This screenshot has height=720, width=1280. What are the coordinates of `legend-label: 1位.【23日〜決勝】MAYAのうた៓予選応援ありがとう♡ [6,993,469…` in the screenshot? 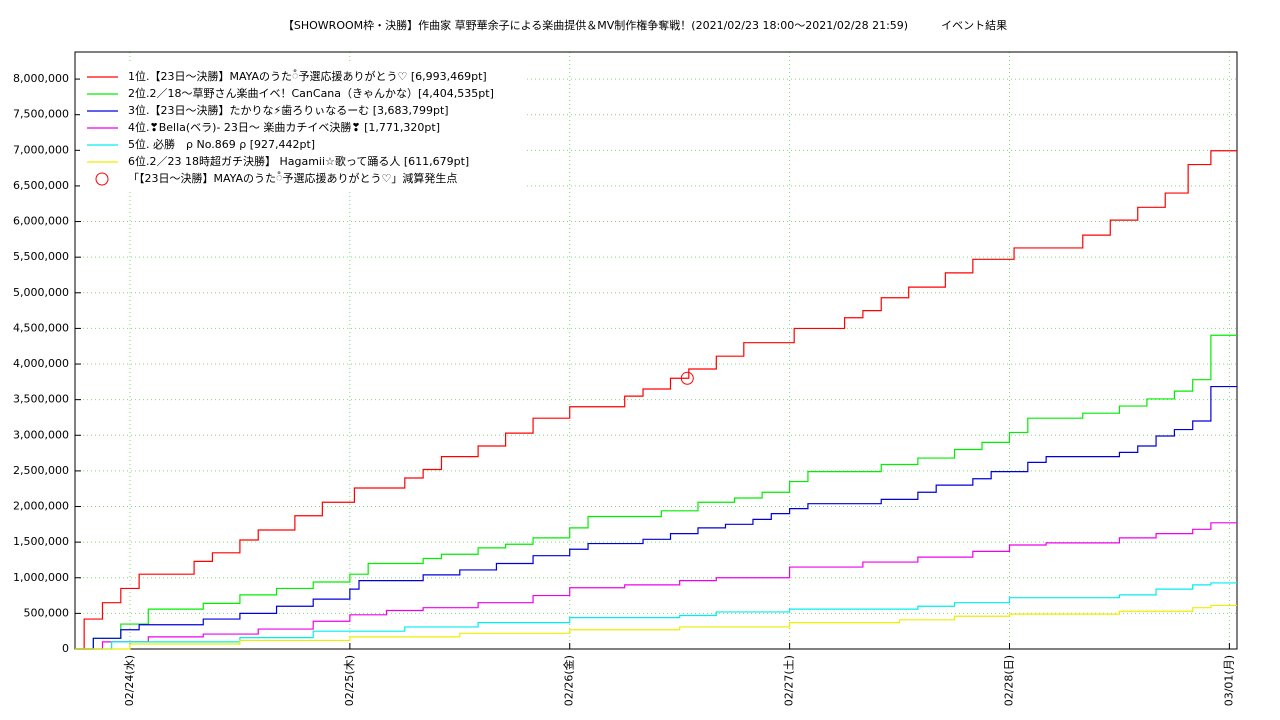 It's located at (307, 76).